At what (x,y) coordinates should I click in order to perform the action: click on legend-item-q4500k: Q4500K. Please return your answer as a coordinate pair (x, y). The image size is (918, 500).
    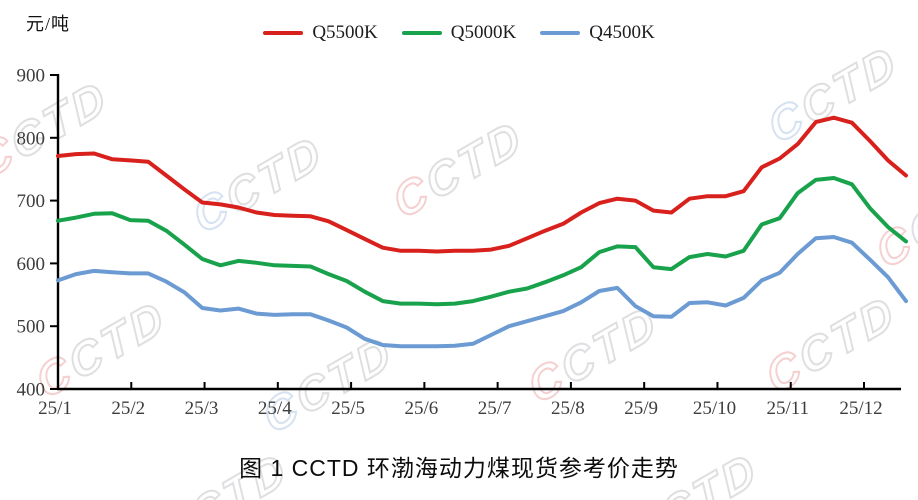
    Looking at the image, I should click on (597, 33).